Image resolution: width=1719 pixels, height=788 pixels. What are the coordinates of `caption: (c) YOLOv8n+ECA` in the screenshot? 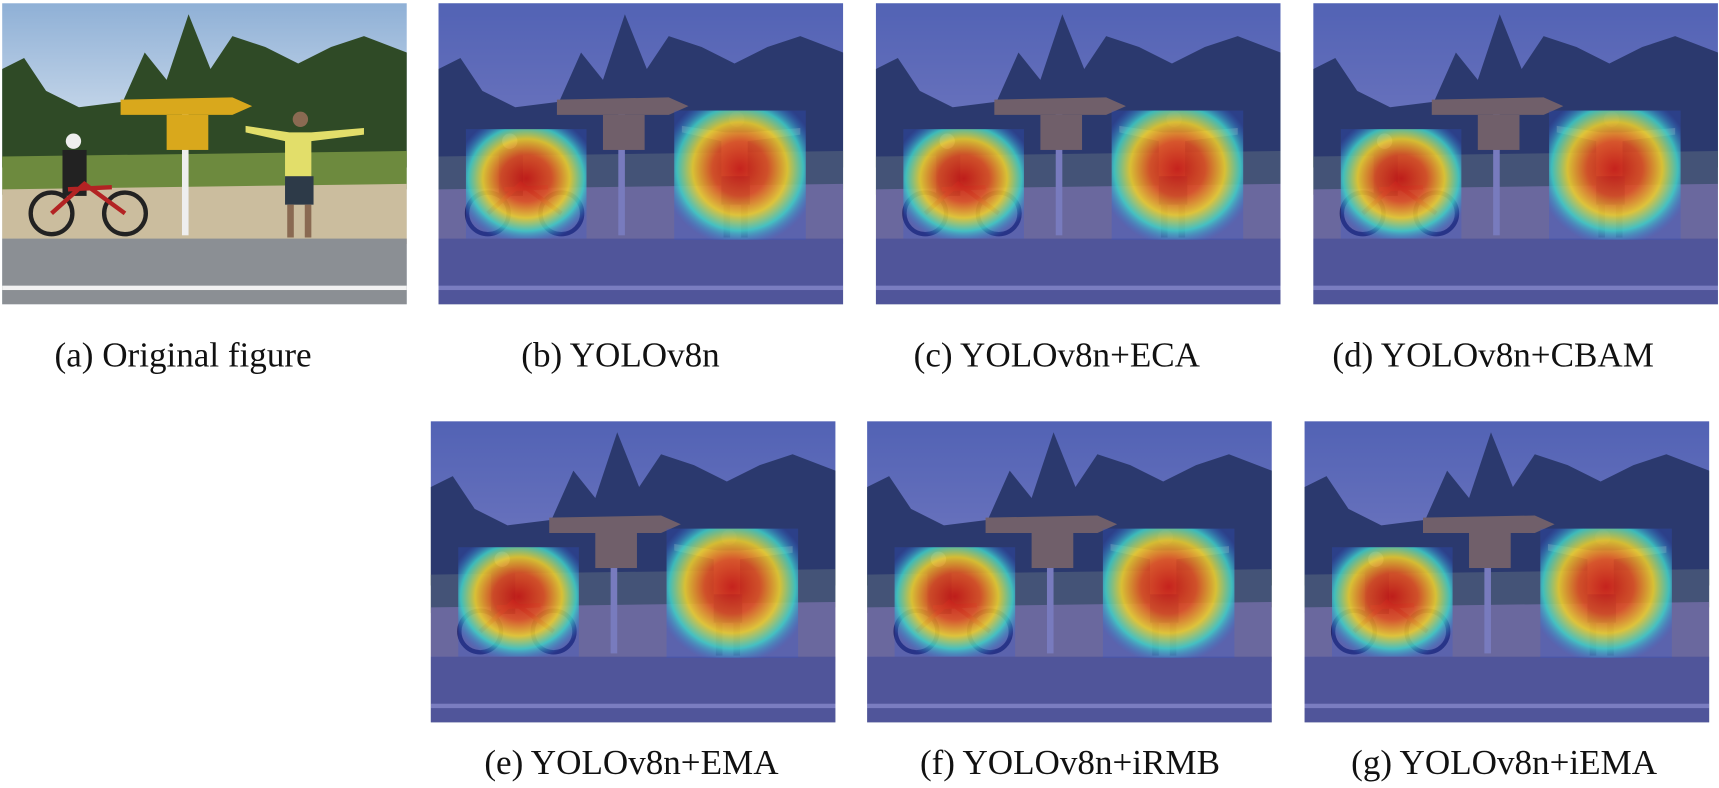 It's located at (1057, 355).